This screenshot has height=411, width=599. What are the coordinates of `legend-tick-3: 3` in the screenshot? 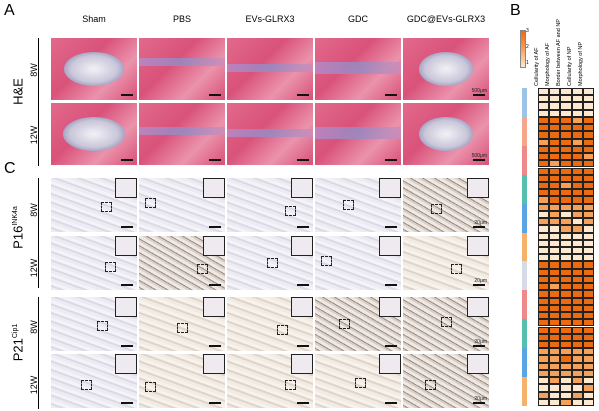 It's located at (527, 31).